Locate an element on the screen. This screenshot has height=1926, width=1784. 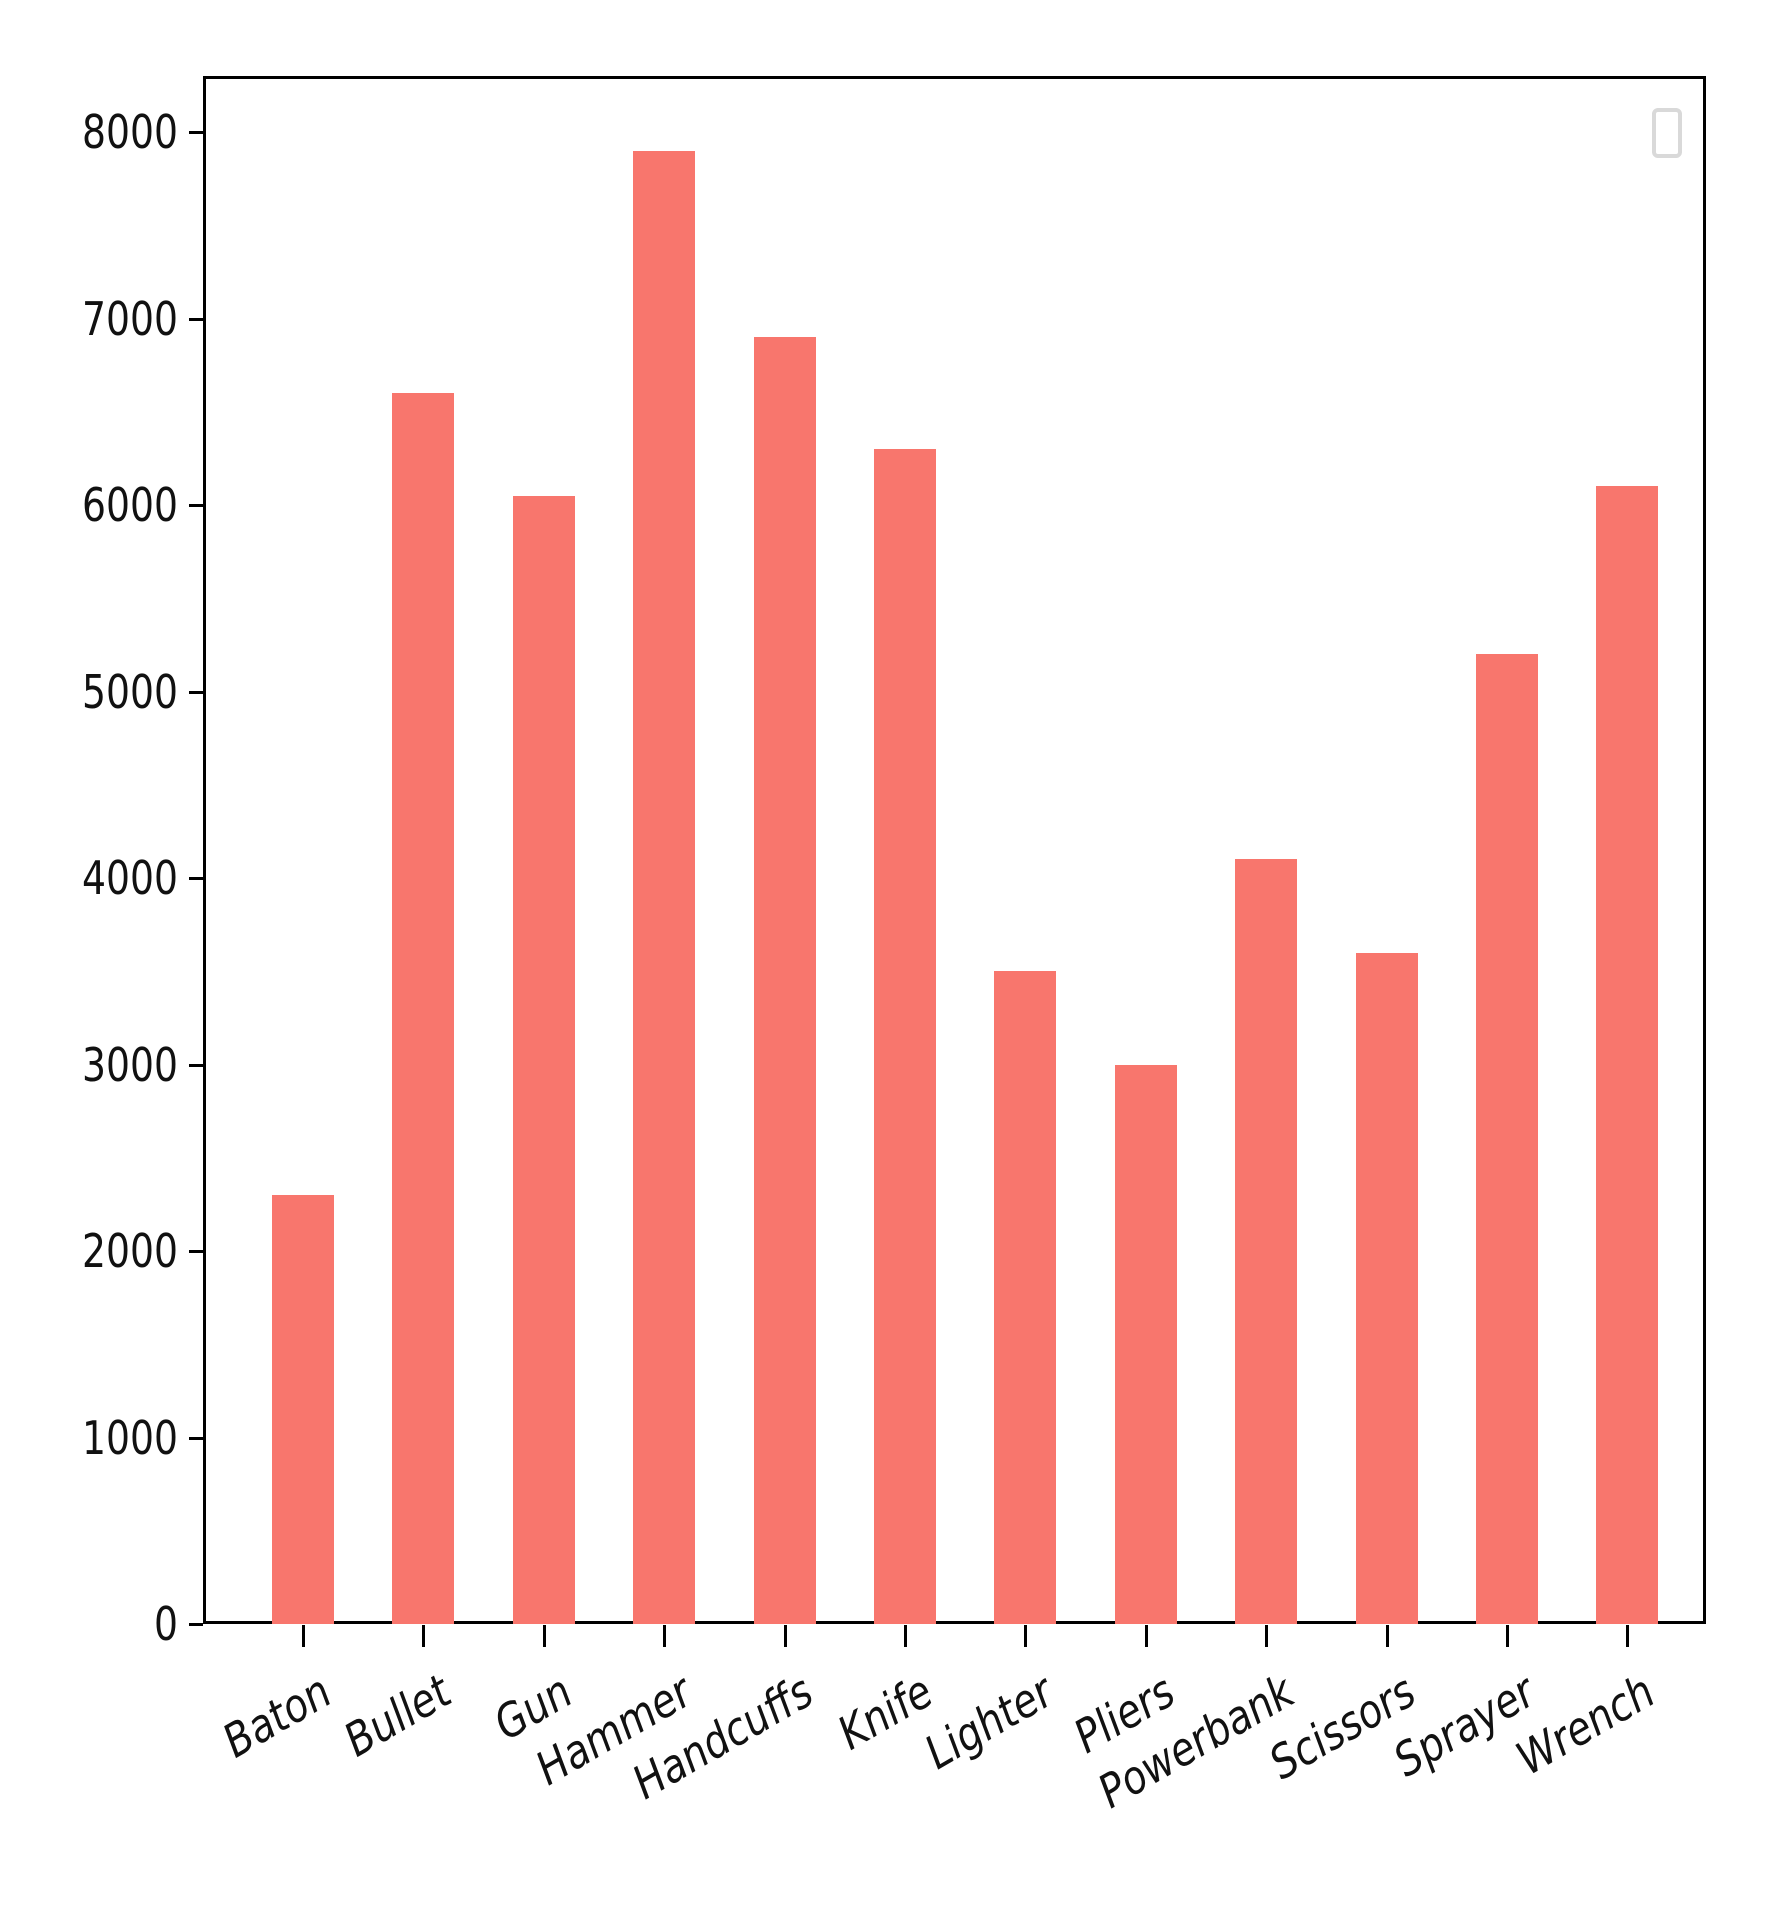
x-tick-label: Wrench is located at coordinates (1585, 1725).